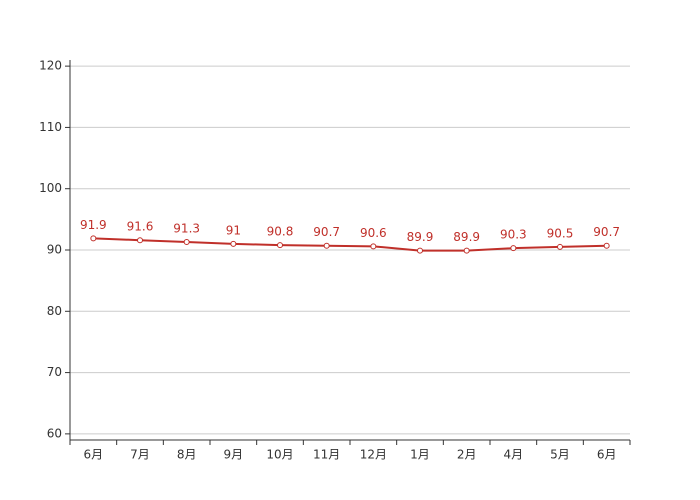  I want to click on data-line, so click(350, 244).